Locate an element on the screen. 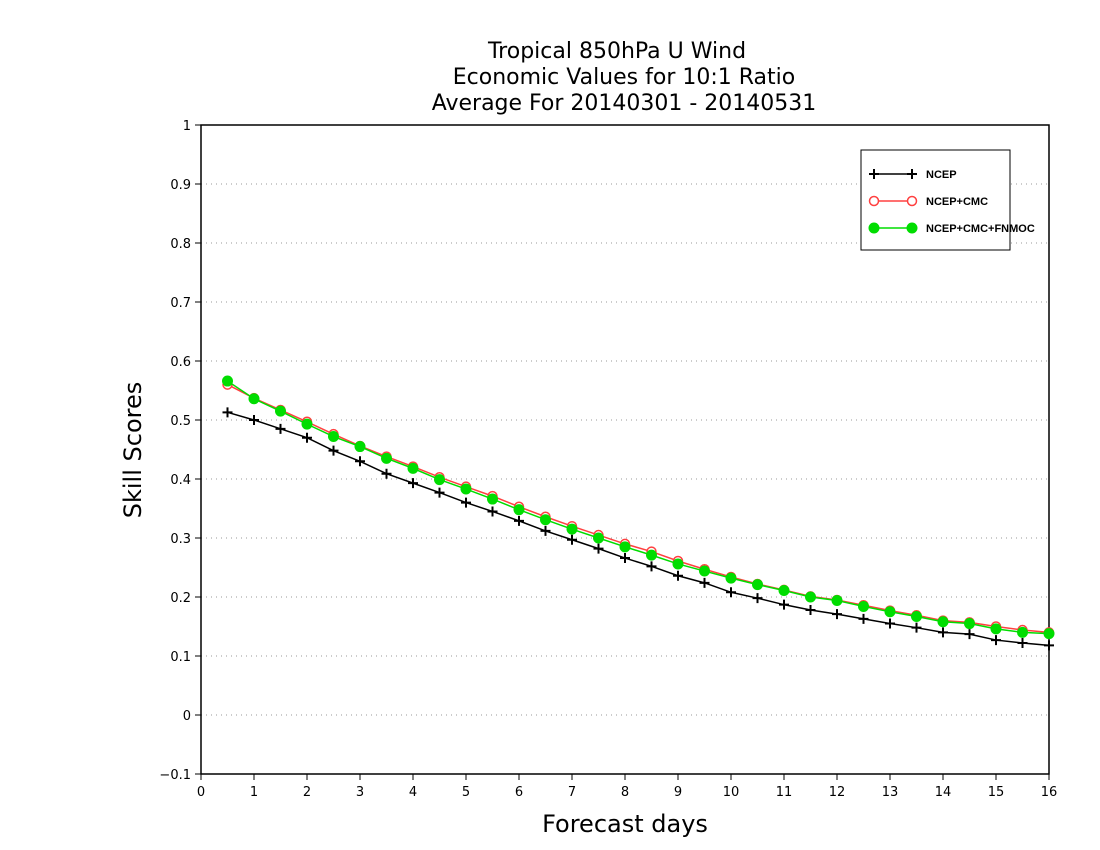  y-tick-label: 0.3 is located at coordinates (180, 539).